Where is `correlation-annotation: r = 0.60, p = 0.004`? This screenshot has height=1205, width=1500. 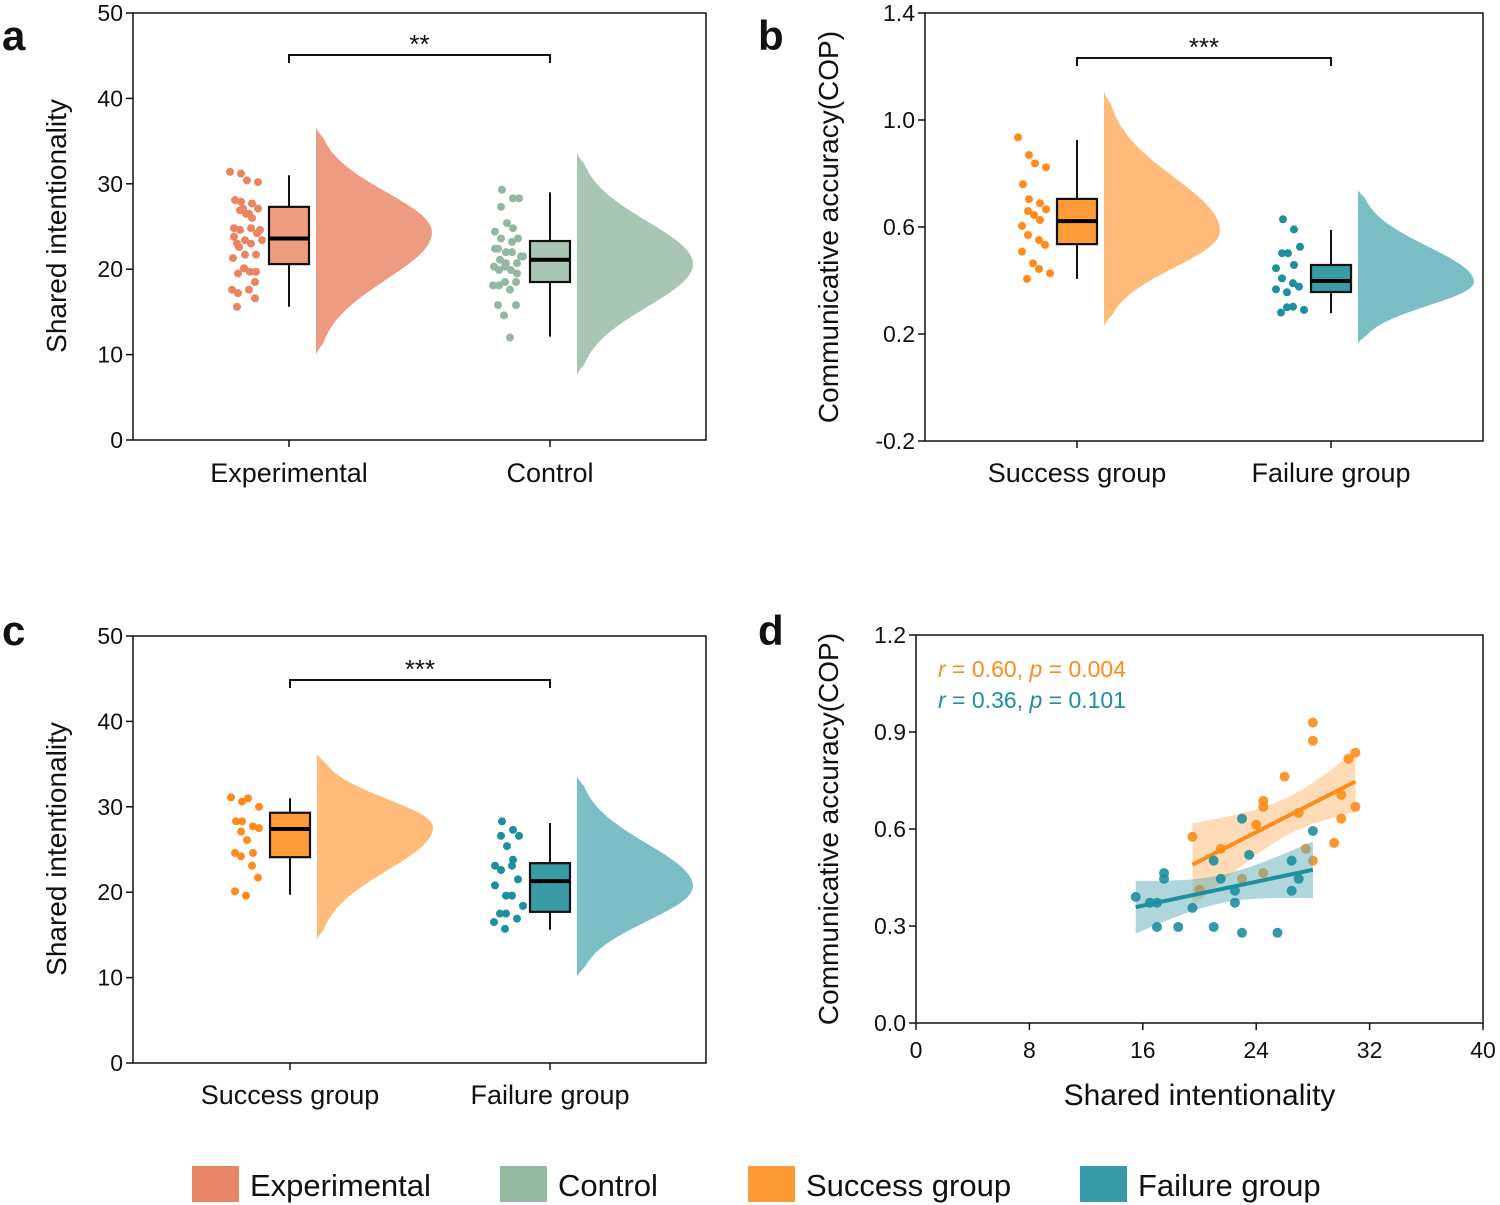
correlation-annotation: r = 0.60, p = 0.004 is located at coordinates (1032, 669).